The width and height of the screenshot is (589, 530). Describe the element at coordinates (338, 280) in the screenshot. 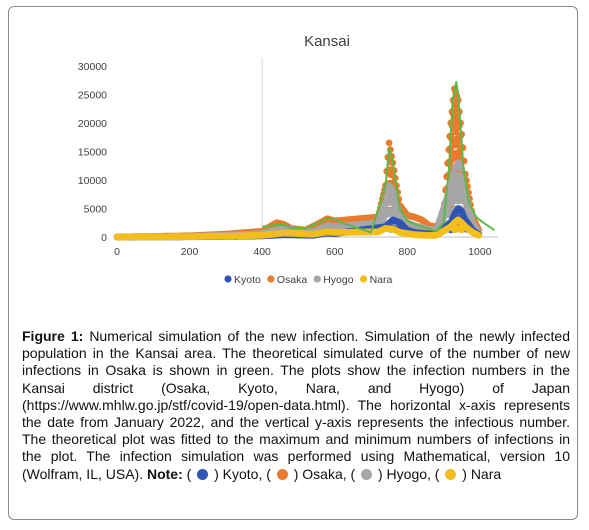

I see `legend-label-hyogo: Hyogo` at that location.